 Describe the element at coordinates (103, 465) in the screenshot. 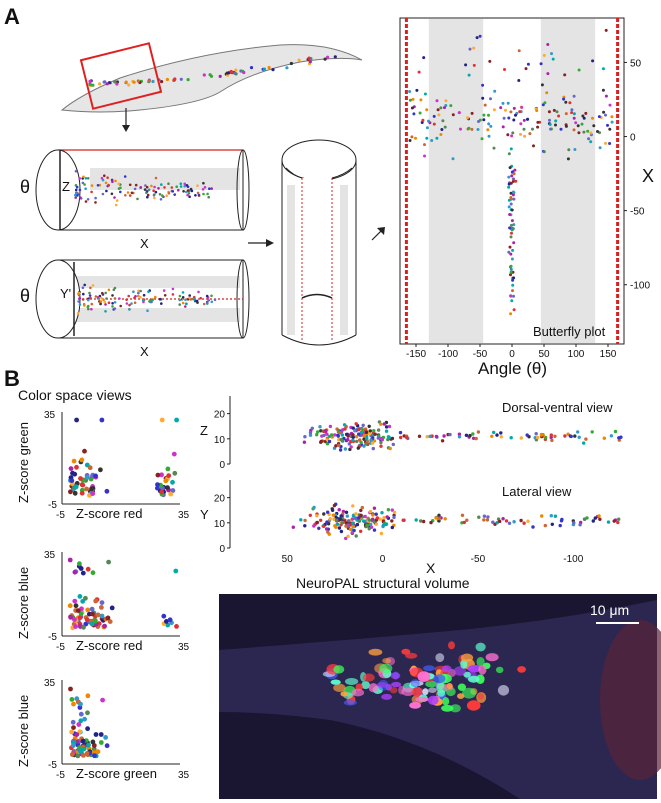

I see `color-space-plot: Z-score green Z-score red 35 -5-5 35` at that location.